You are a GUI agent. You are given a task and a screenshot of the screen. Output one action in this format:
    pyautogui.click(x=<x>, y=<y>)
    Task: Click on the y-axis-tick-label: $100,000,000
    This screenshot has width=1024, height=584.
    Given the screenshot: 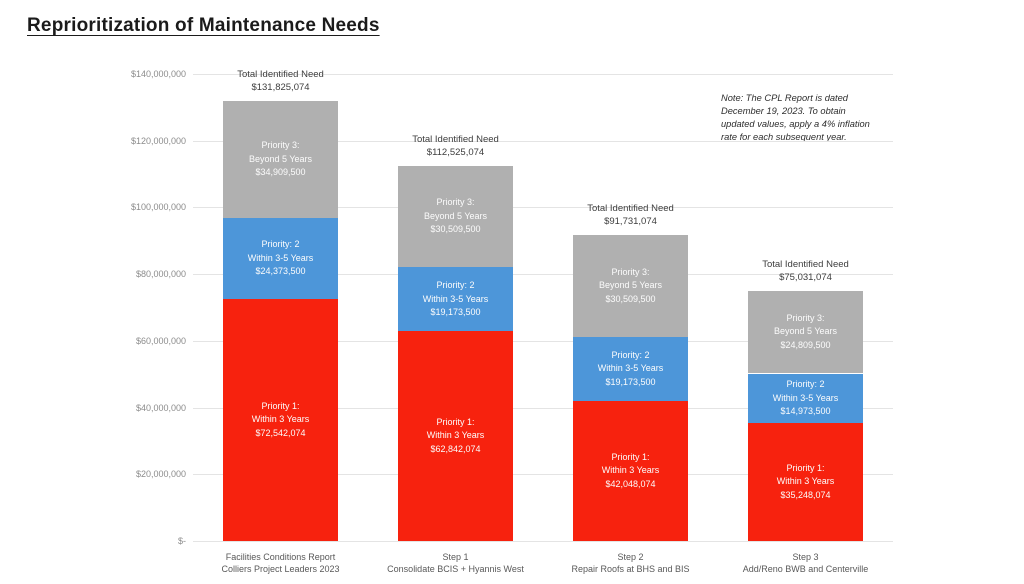 What is the action you would take?
    pyautogui.click(x=158, y=207)
    